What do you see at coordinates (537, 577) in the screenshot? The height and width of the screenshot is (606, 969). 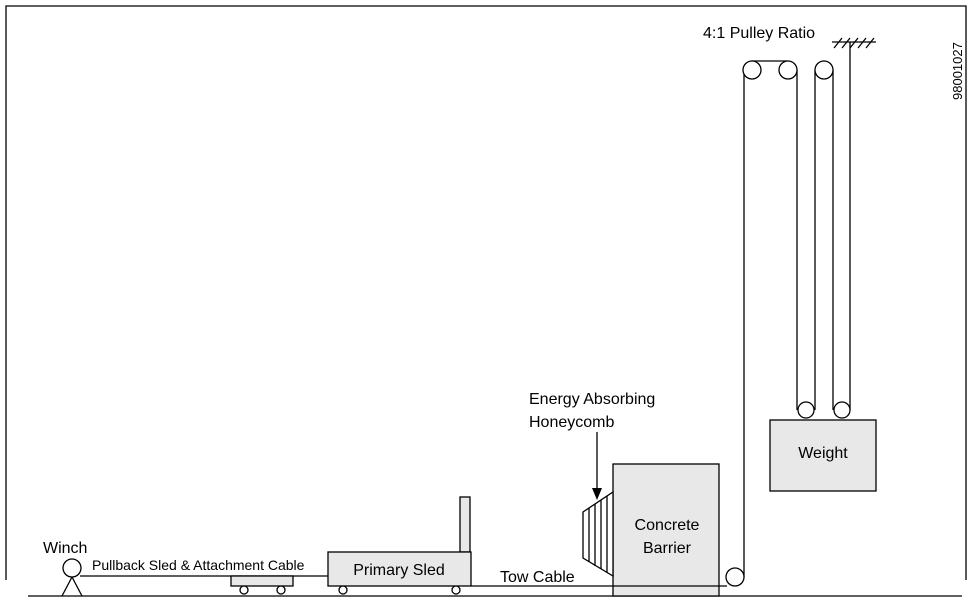 I see `tow-cable-label: Tow Cable` at bounding box center [537, 577].